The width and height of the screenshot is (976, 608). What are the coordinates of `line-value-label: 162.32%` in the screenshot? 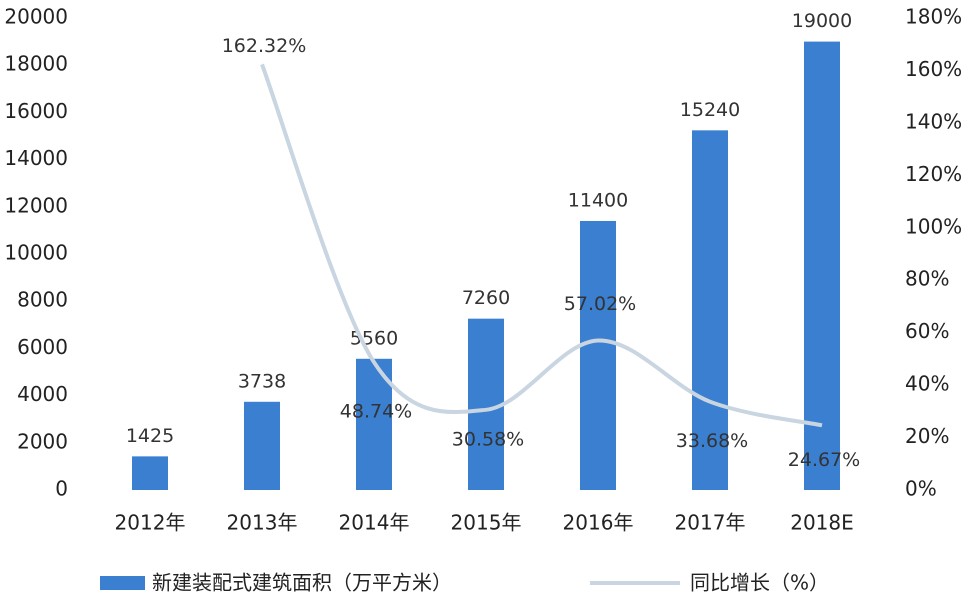 It's located at (264, 46).